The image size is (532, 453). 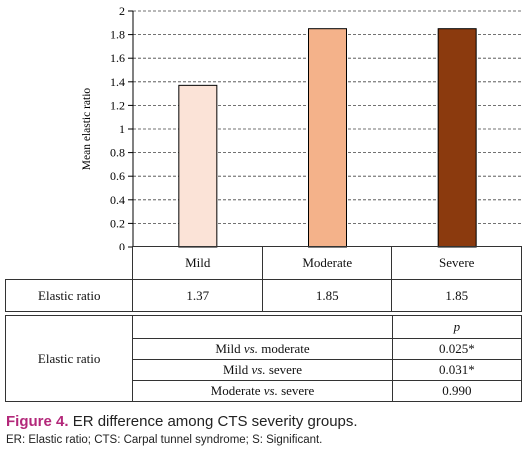 I want to click on p-value: 0.990, so click(x=457, y=391).